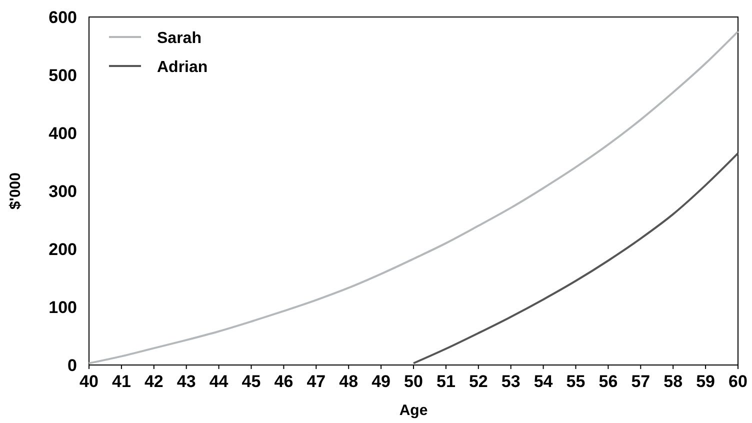 Image resolution: width=752 pixels, height=423 pixels. Describe the element at coordinates (251, 381) in the screenshot. I see `x-tick-label: 45` at that location.